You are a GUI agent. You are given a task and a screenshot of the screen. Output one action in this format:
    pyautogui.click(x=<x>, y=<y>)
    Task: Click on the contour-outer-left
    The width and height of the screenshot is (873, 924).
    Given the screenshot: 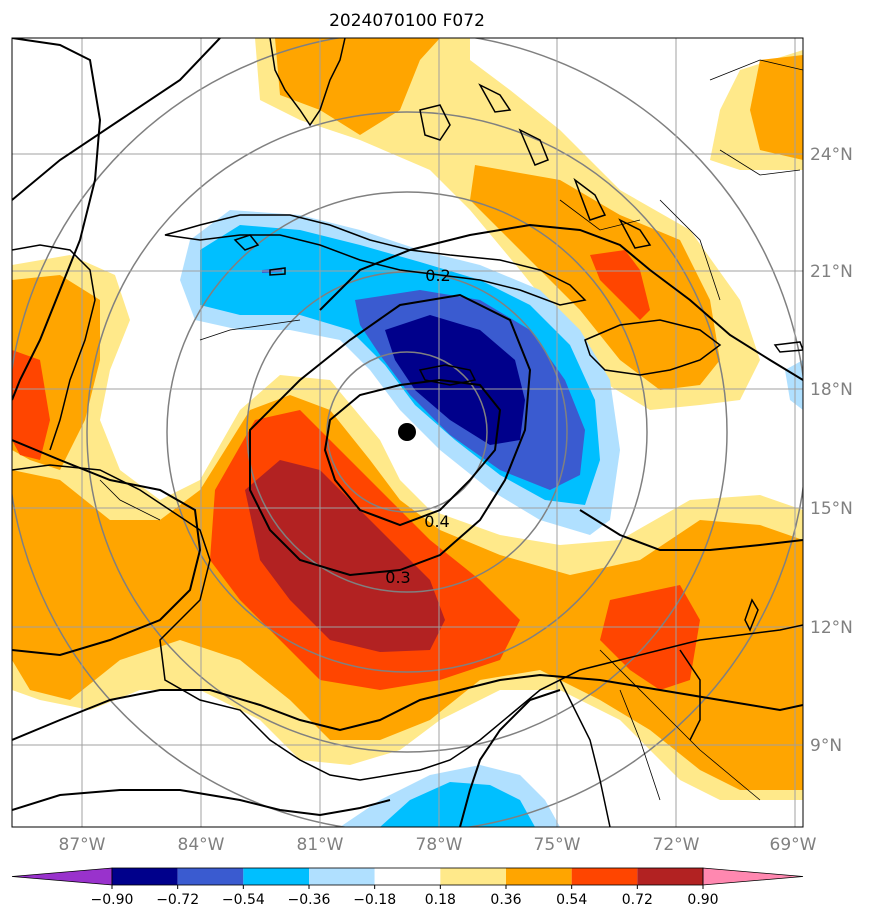 What is the action you would take?
    pyautogui.click(x=57, y=219)
    